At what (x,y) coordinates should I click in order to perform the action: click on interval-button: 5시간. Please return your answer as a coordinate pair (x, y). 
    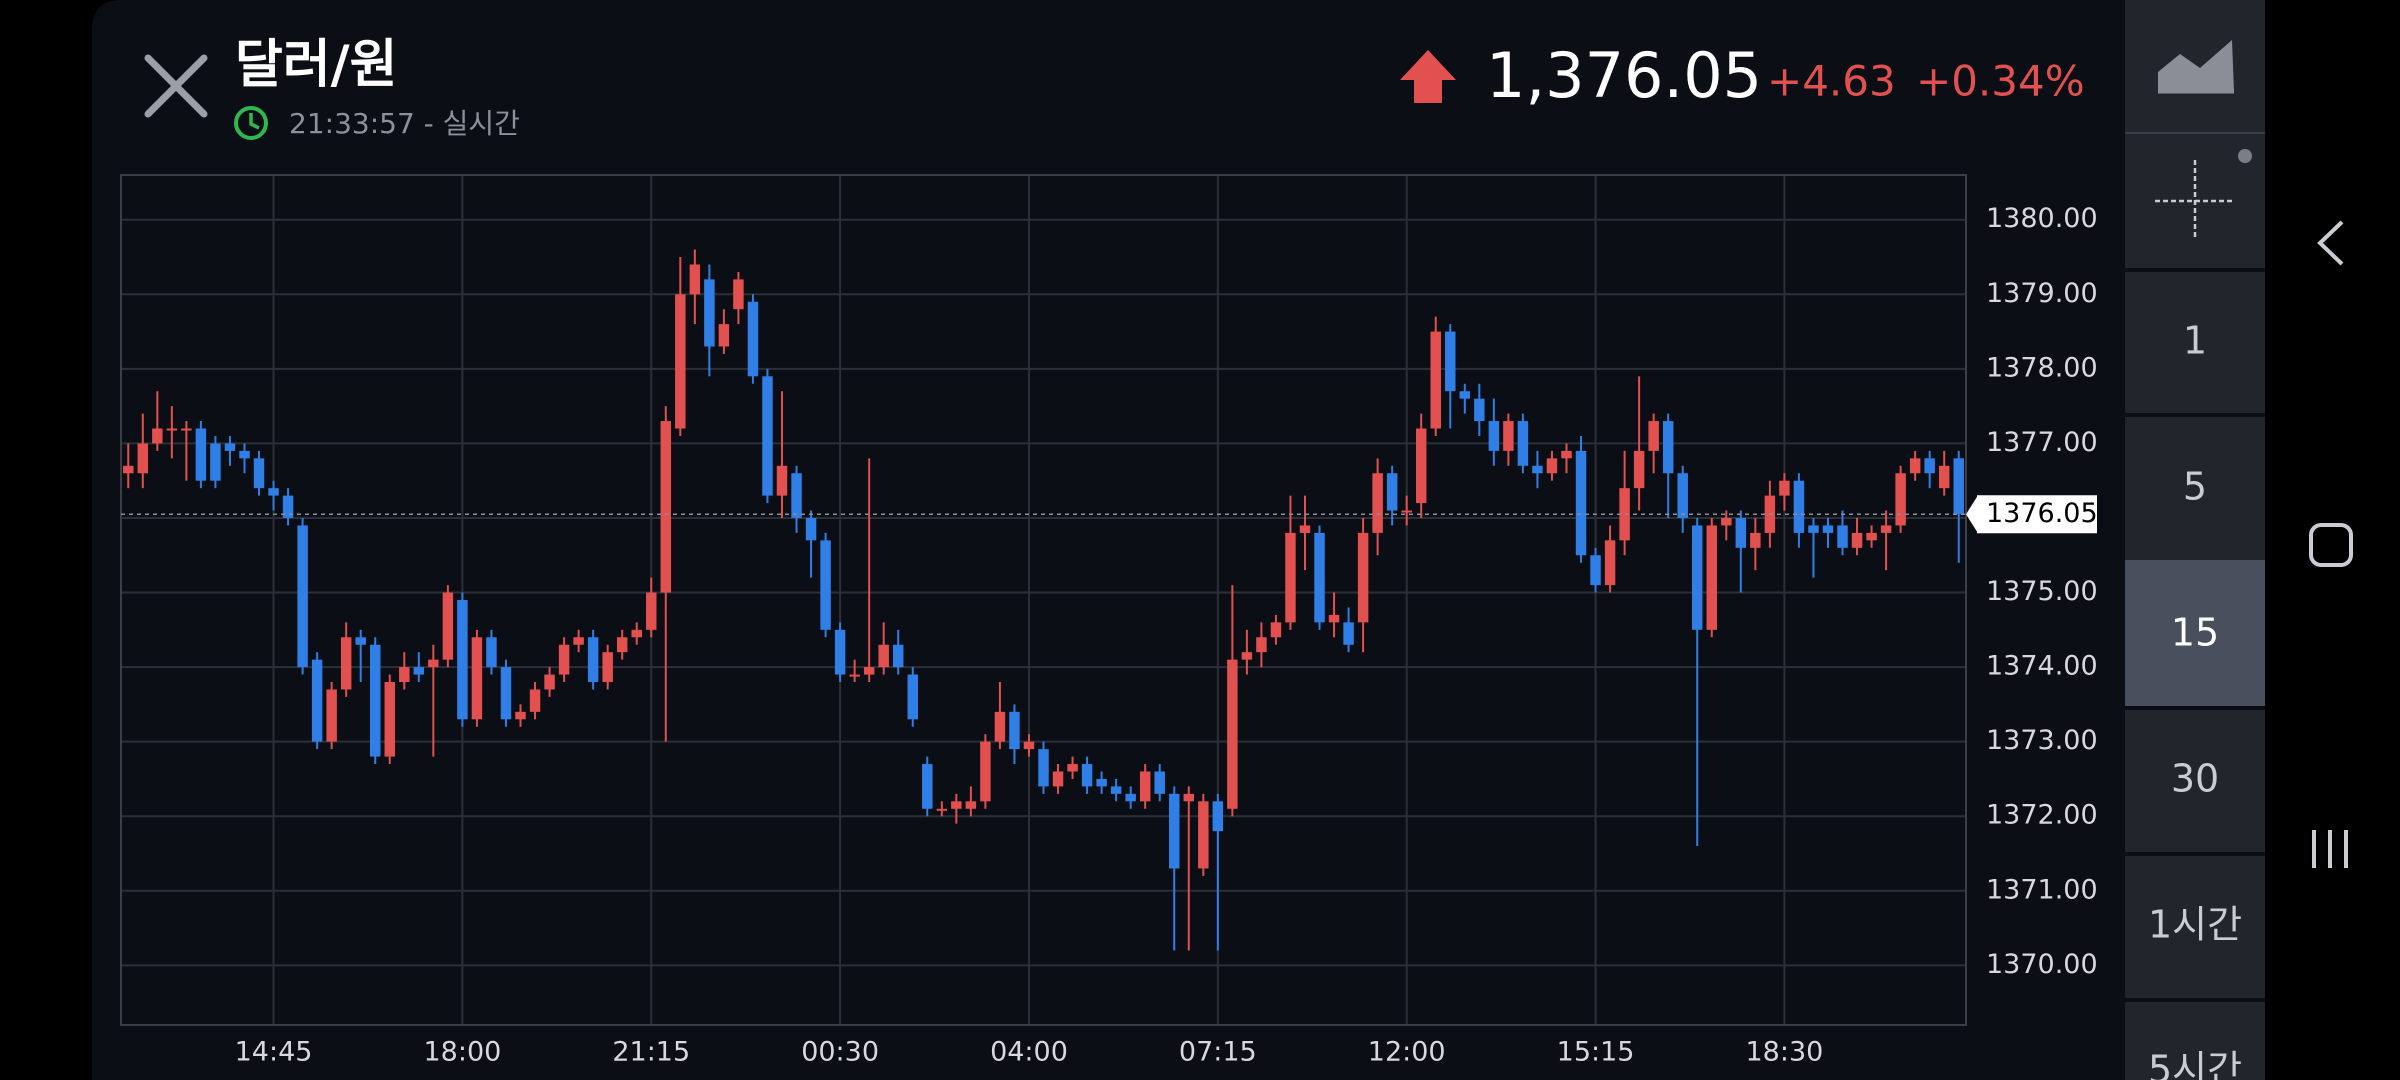
    Looking at the image, I should click on (2195, 1064).